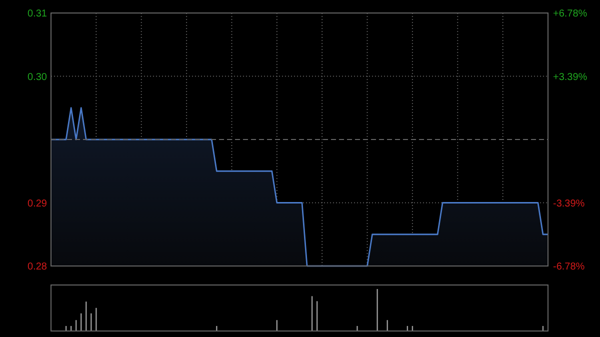 This screenshot has height=337, width=600. I want to click on y2-tick-label: +3.39%, so click(570, 77).